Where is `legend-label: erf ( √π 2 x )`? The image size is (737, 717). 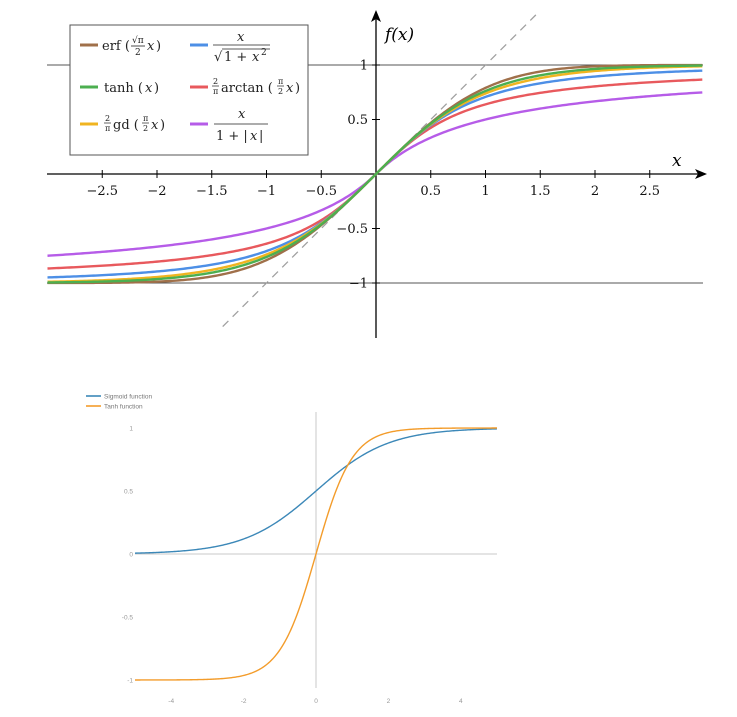 legend-label: erf ( √π 2 x ) is located at coordinates (131, 46).